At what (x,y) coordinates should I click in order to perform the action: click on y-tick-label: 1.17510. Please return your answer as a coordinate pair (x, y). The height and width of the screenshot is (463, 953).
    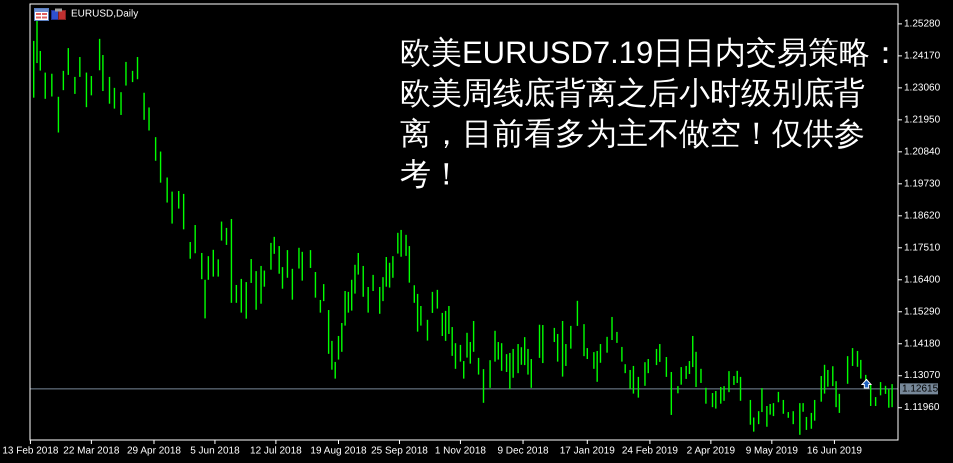
    Looking at the image, I should click on (922, 248).